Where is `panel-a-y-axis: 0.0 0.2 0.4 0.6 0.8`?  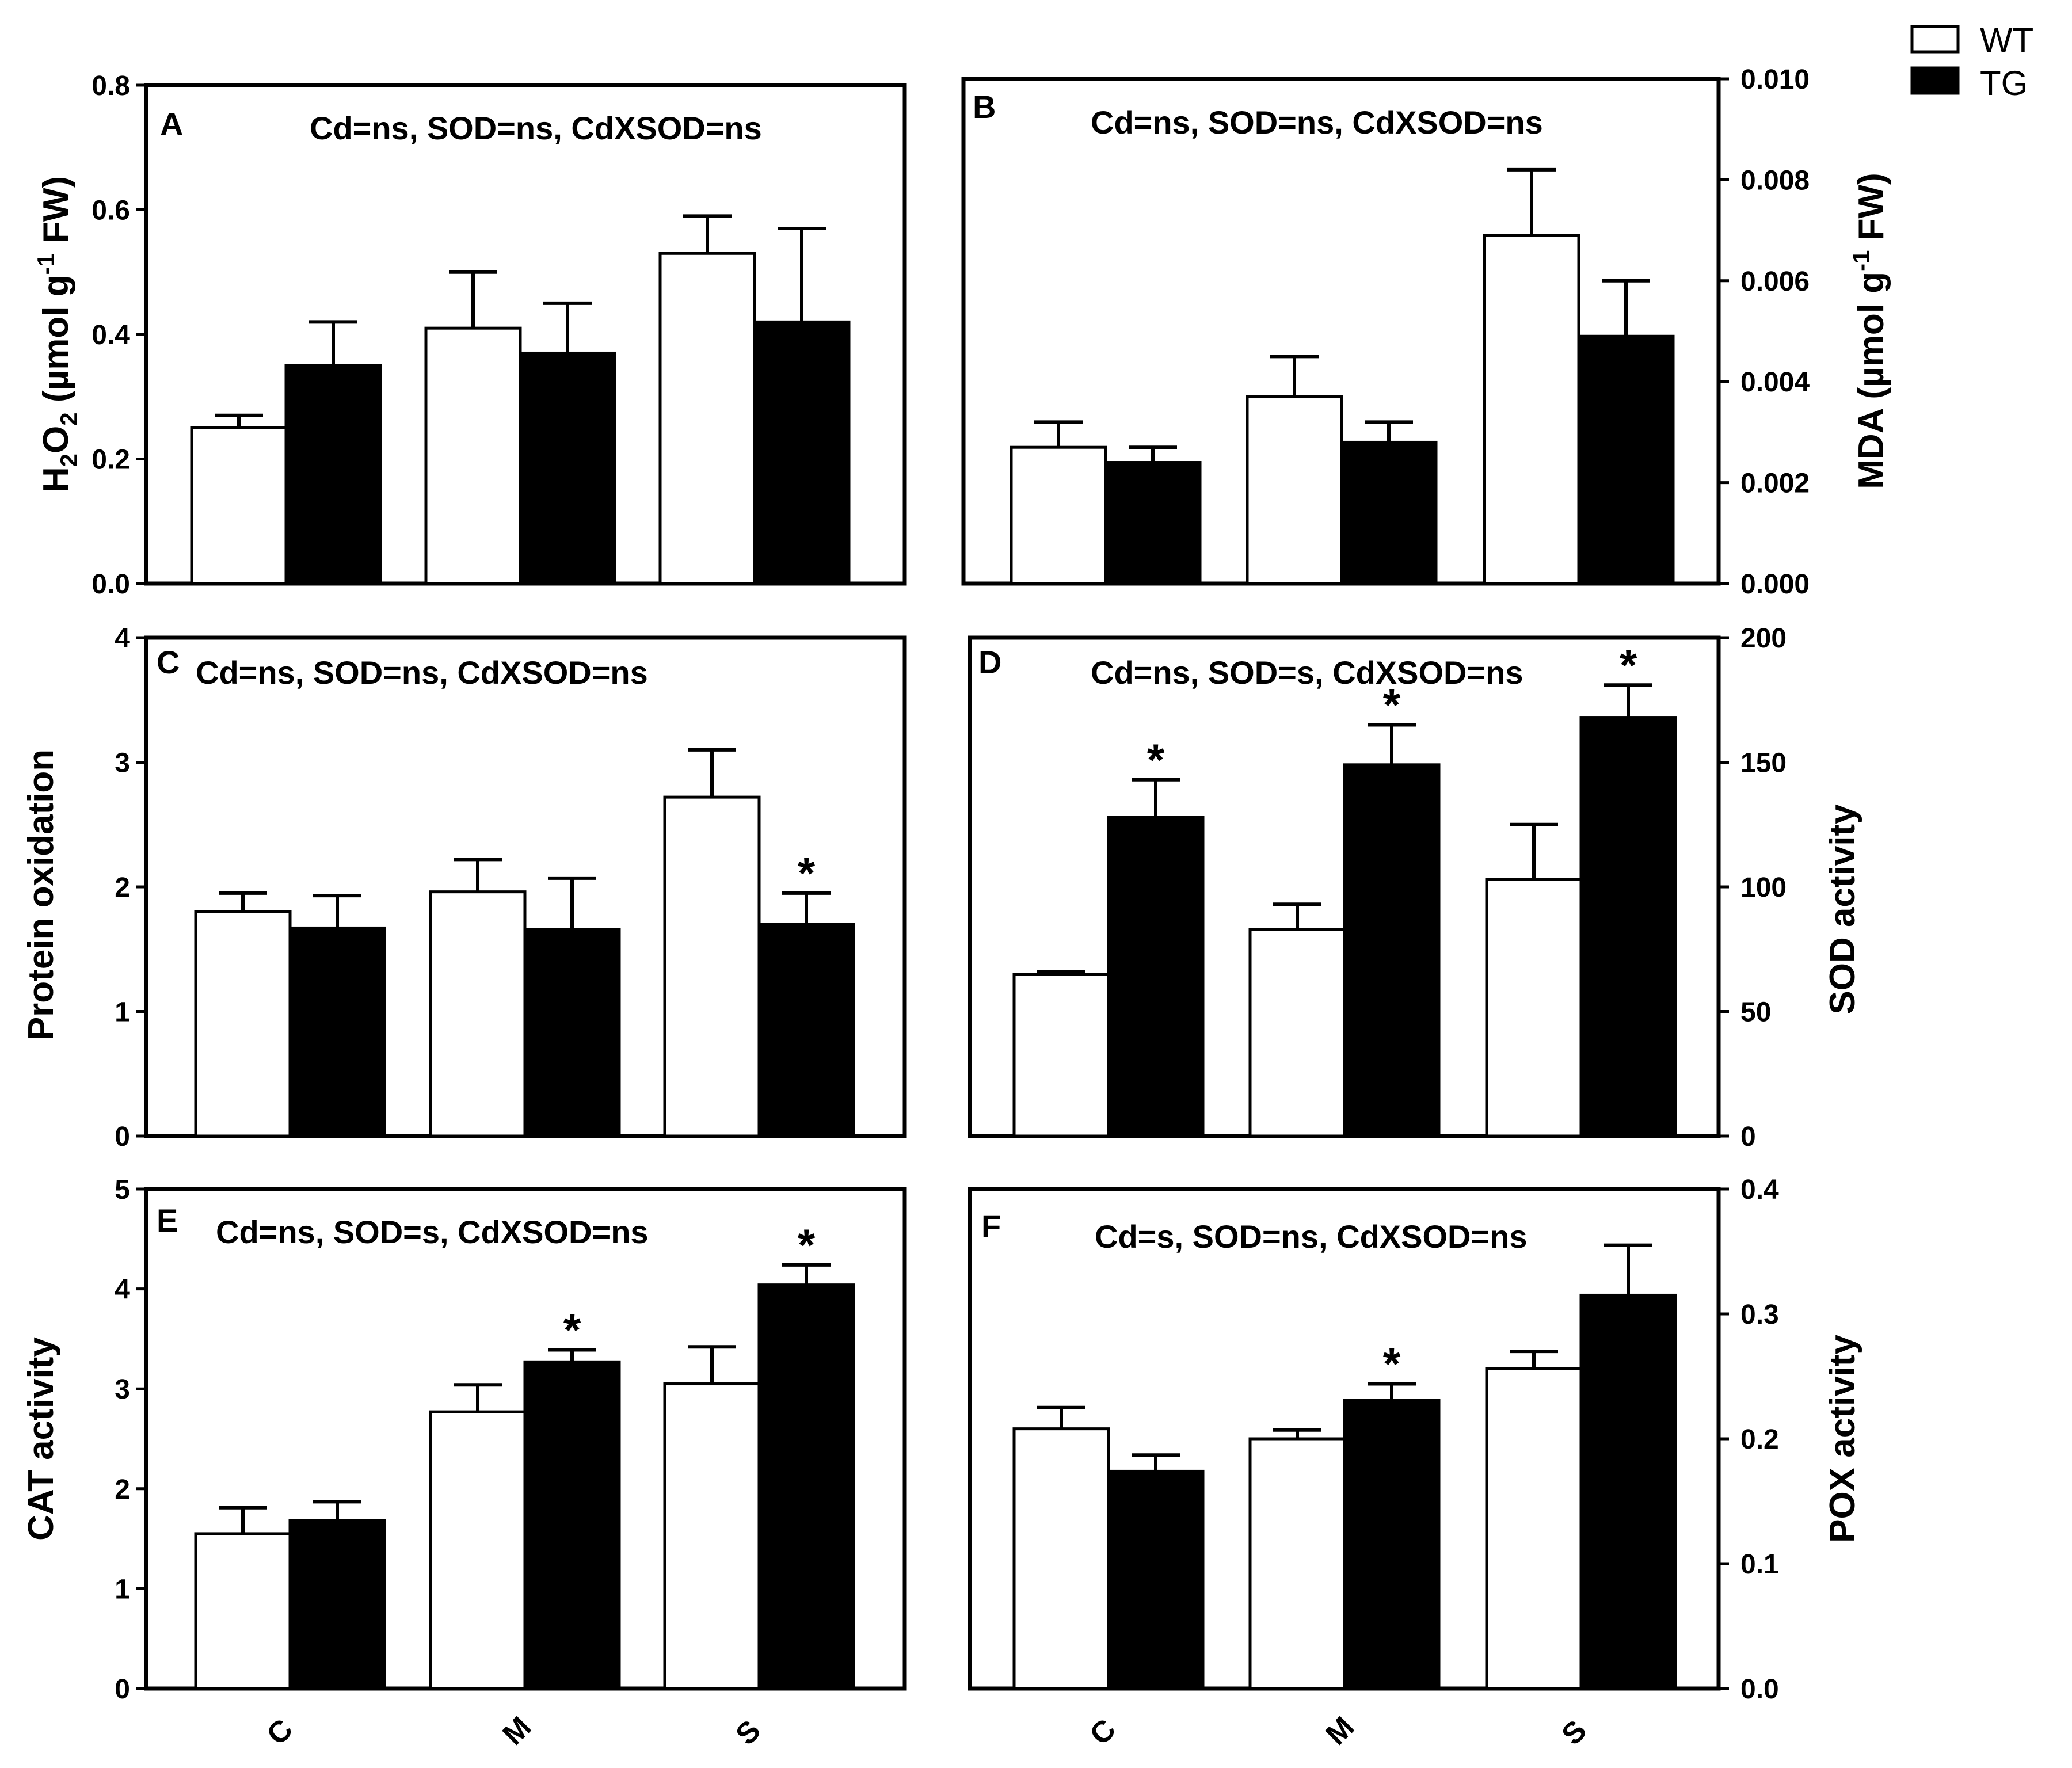
panel-a-y-axis: 0.0 0.2 0.4 0.6 0.8 is located at coordinates (119, 335).